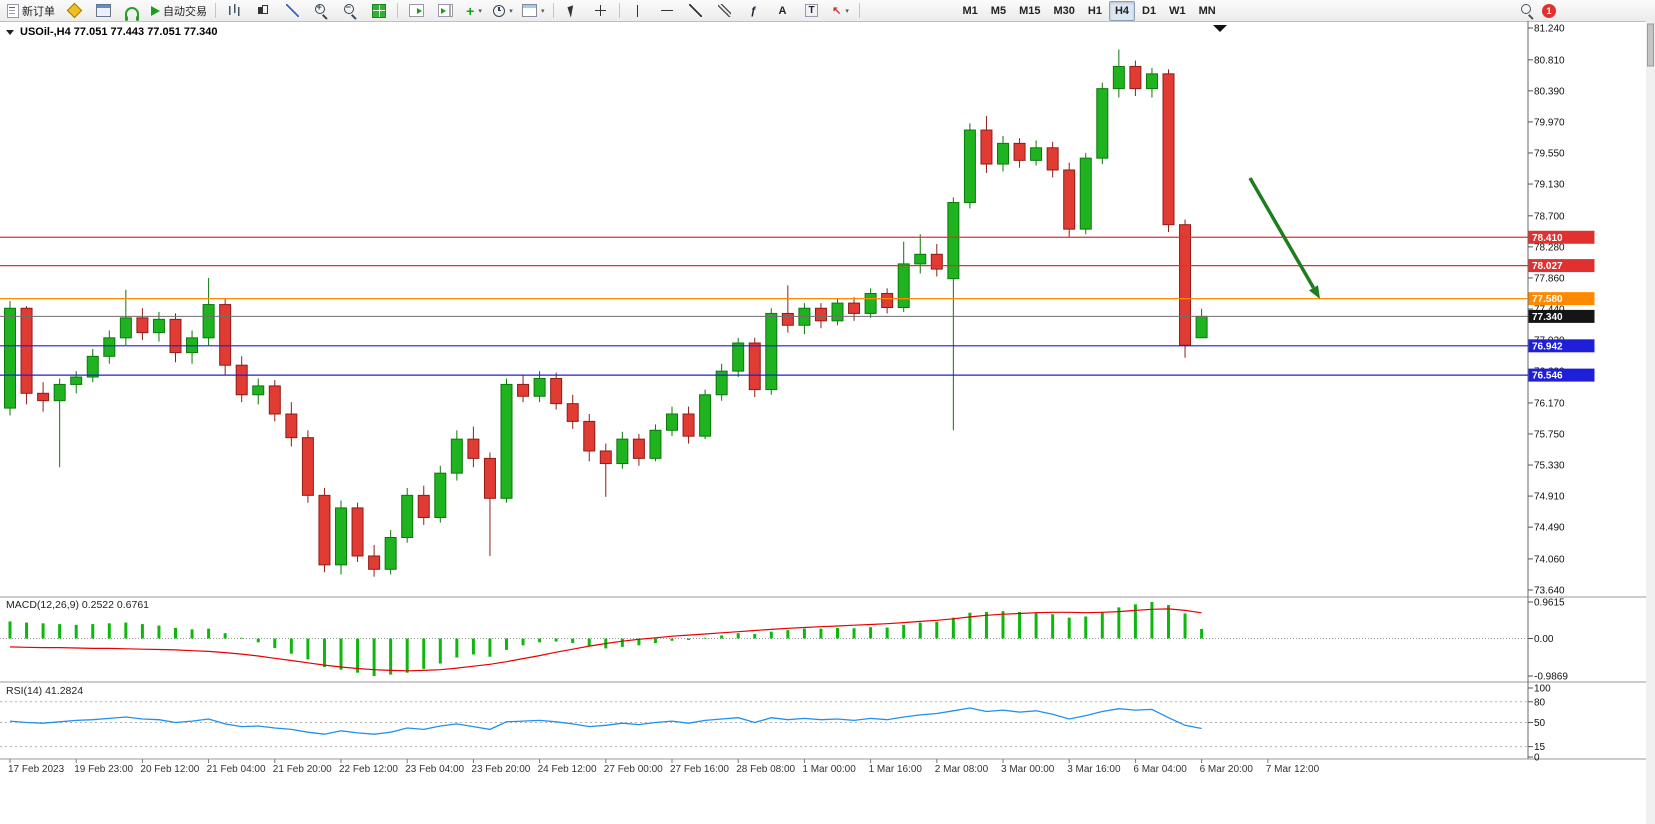 The height and width of the screenshot is (824, 1655). What do you see at coordinates (1650, 422) in the screenshot?
I see `vertical-scrollbar` at bounding box center [1650, 422].